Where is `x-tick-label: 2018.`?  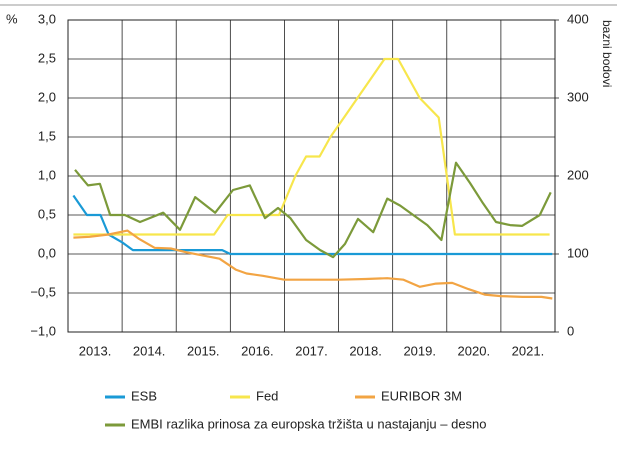
x-tick-label: 2018. is located at coordinates (365, 350).